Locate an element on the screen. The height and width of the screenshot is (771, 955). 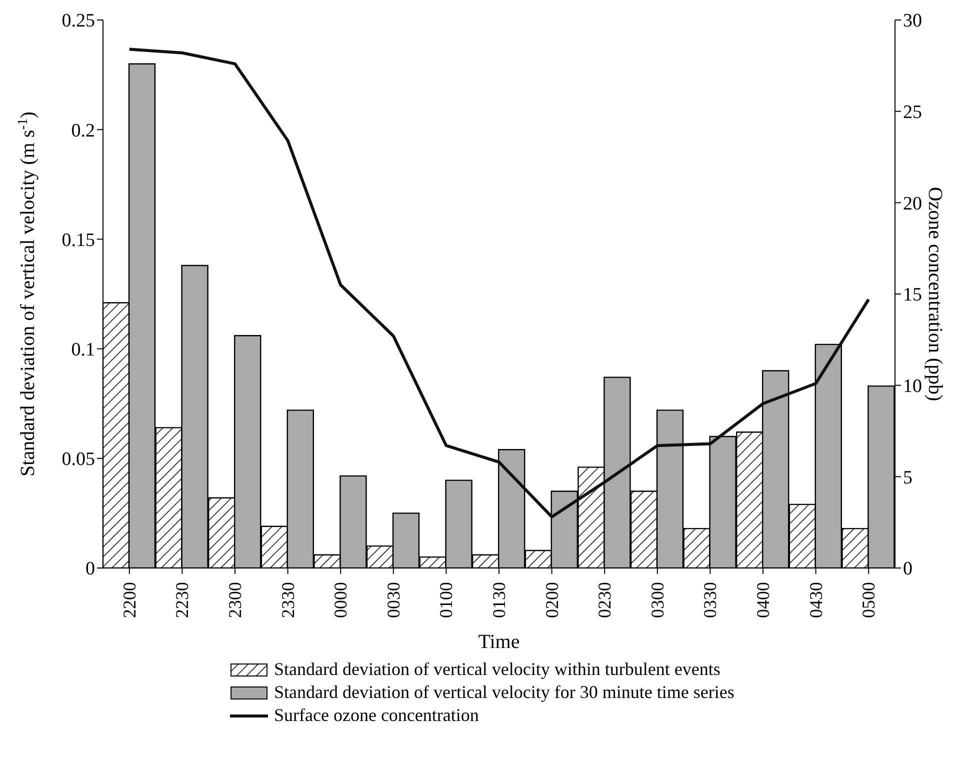
y2-tick-label: 30 is located at coordinates (912, 21).